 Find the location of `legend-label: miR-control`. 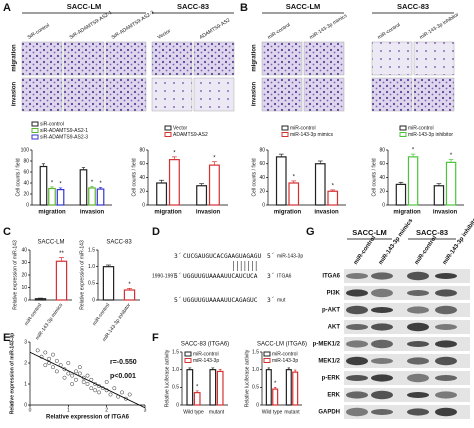

legend-label: miR-control is located at coordinates (285, 354).